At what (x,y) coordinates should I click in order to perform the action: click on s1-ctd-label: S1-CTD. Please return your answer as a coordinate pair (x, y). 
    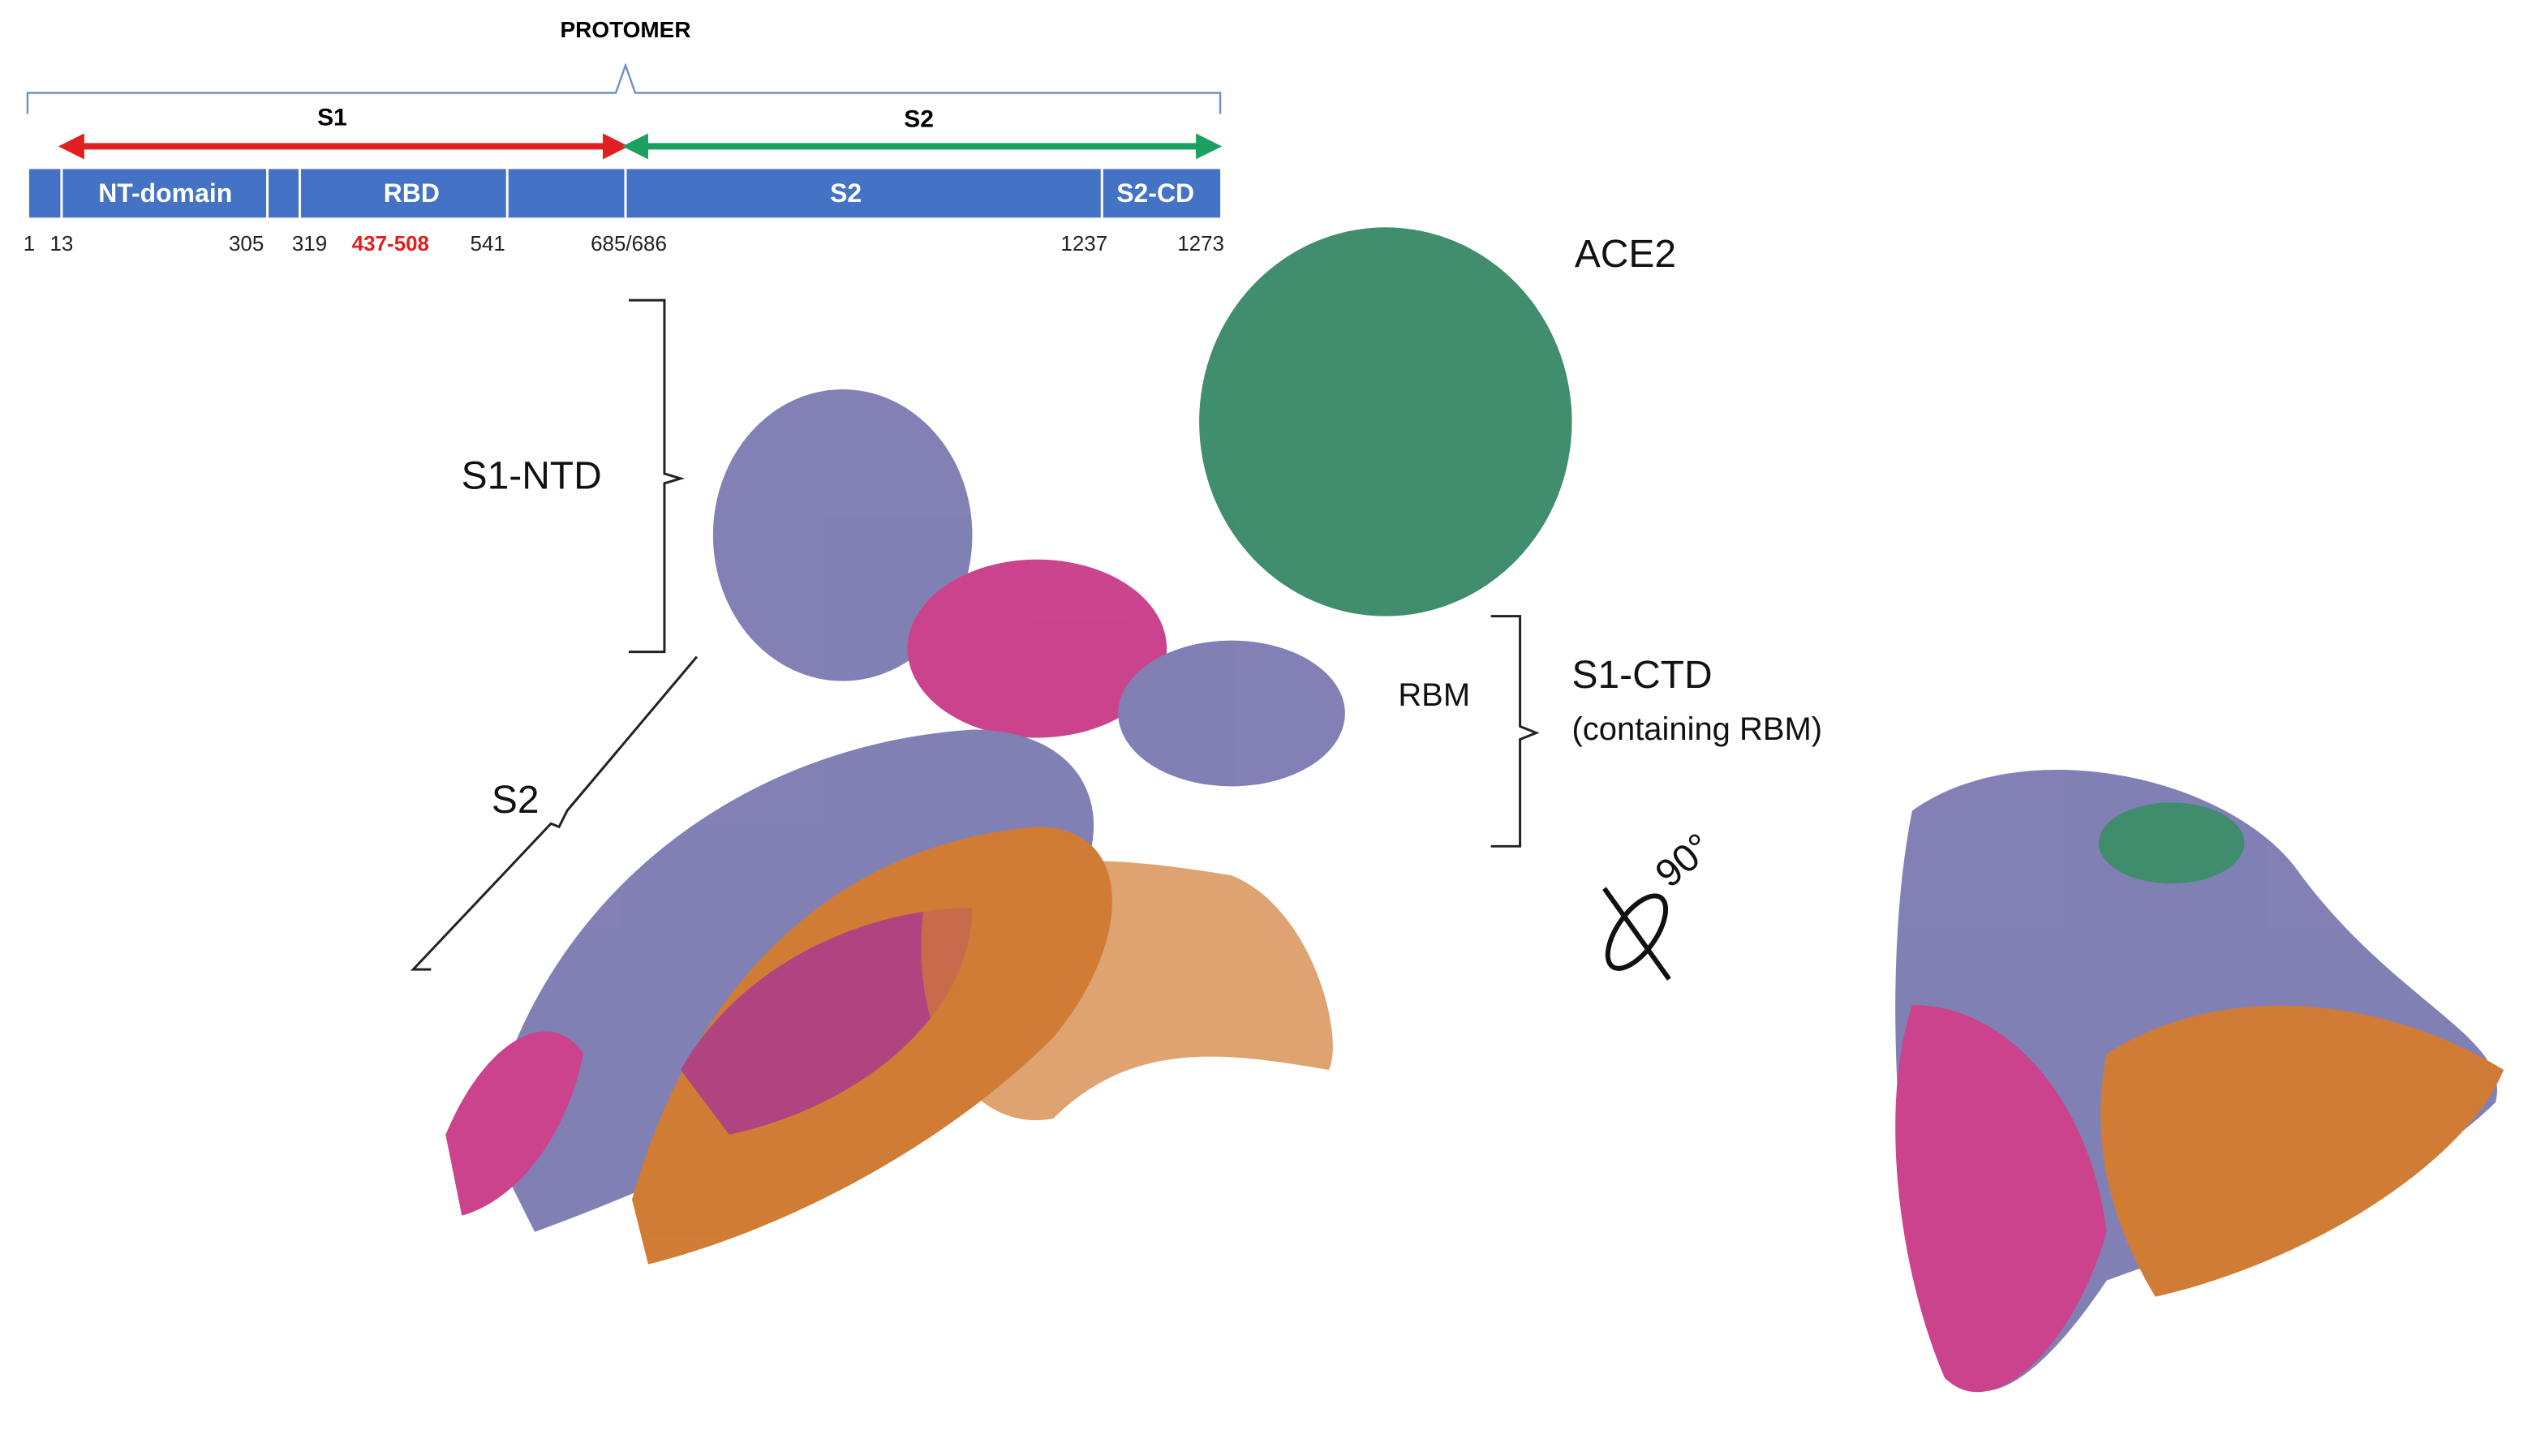
    Looking at the image, I should click on (1642, 675).